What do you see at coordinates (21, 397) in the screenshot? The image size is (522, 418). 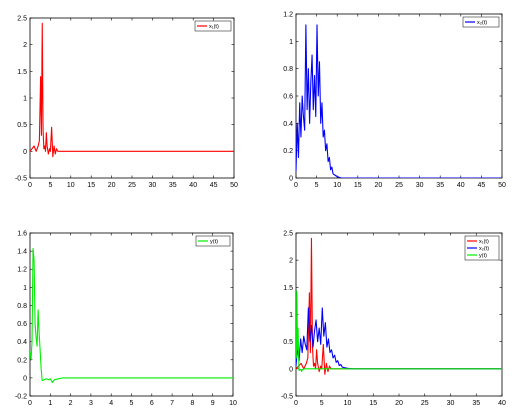 I see `y-tick-label: -0.2` at bounding box center [21, 397].